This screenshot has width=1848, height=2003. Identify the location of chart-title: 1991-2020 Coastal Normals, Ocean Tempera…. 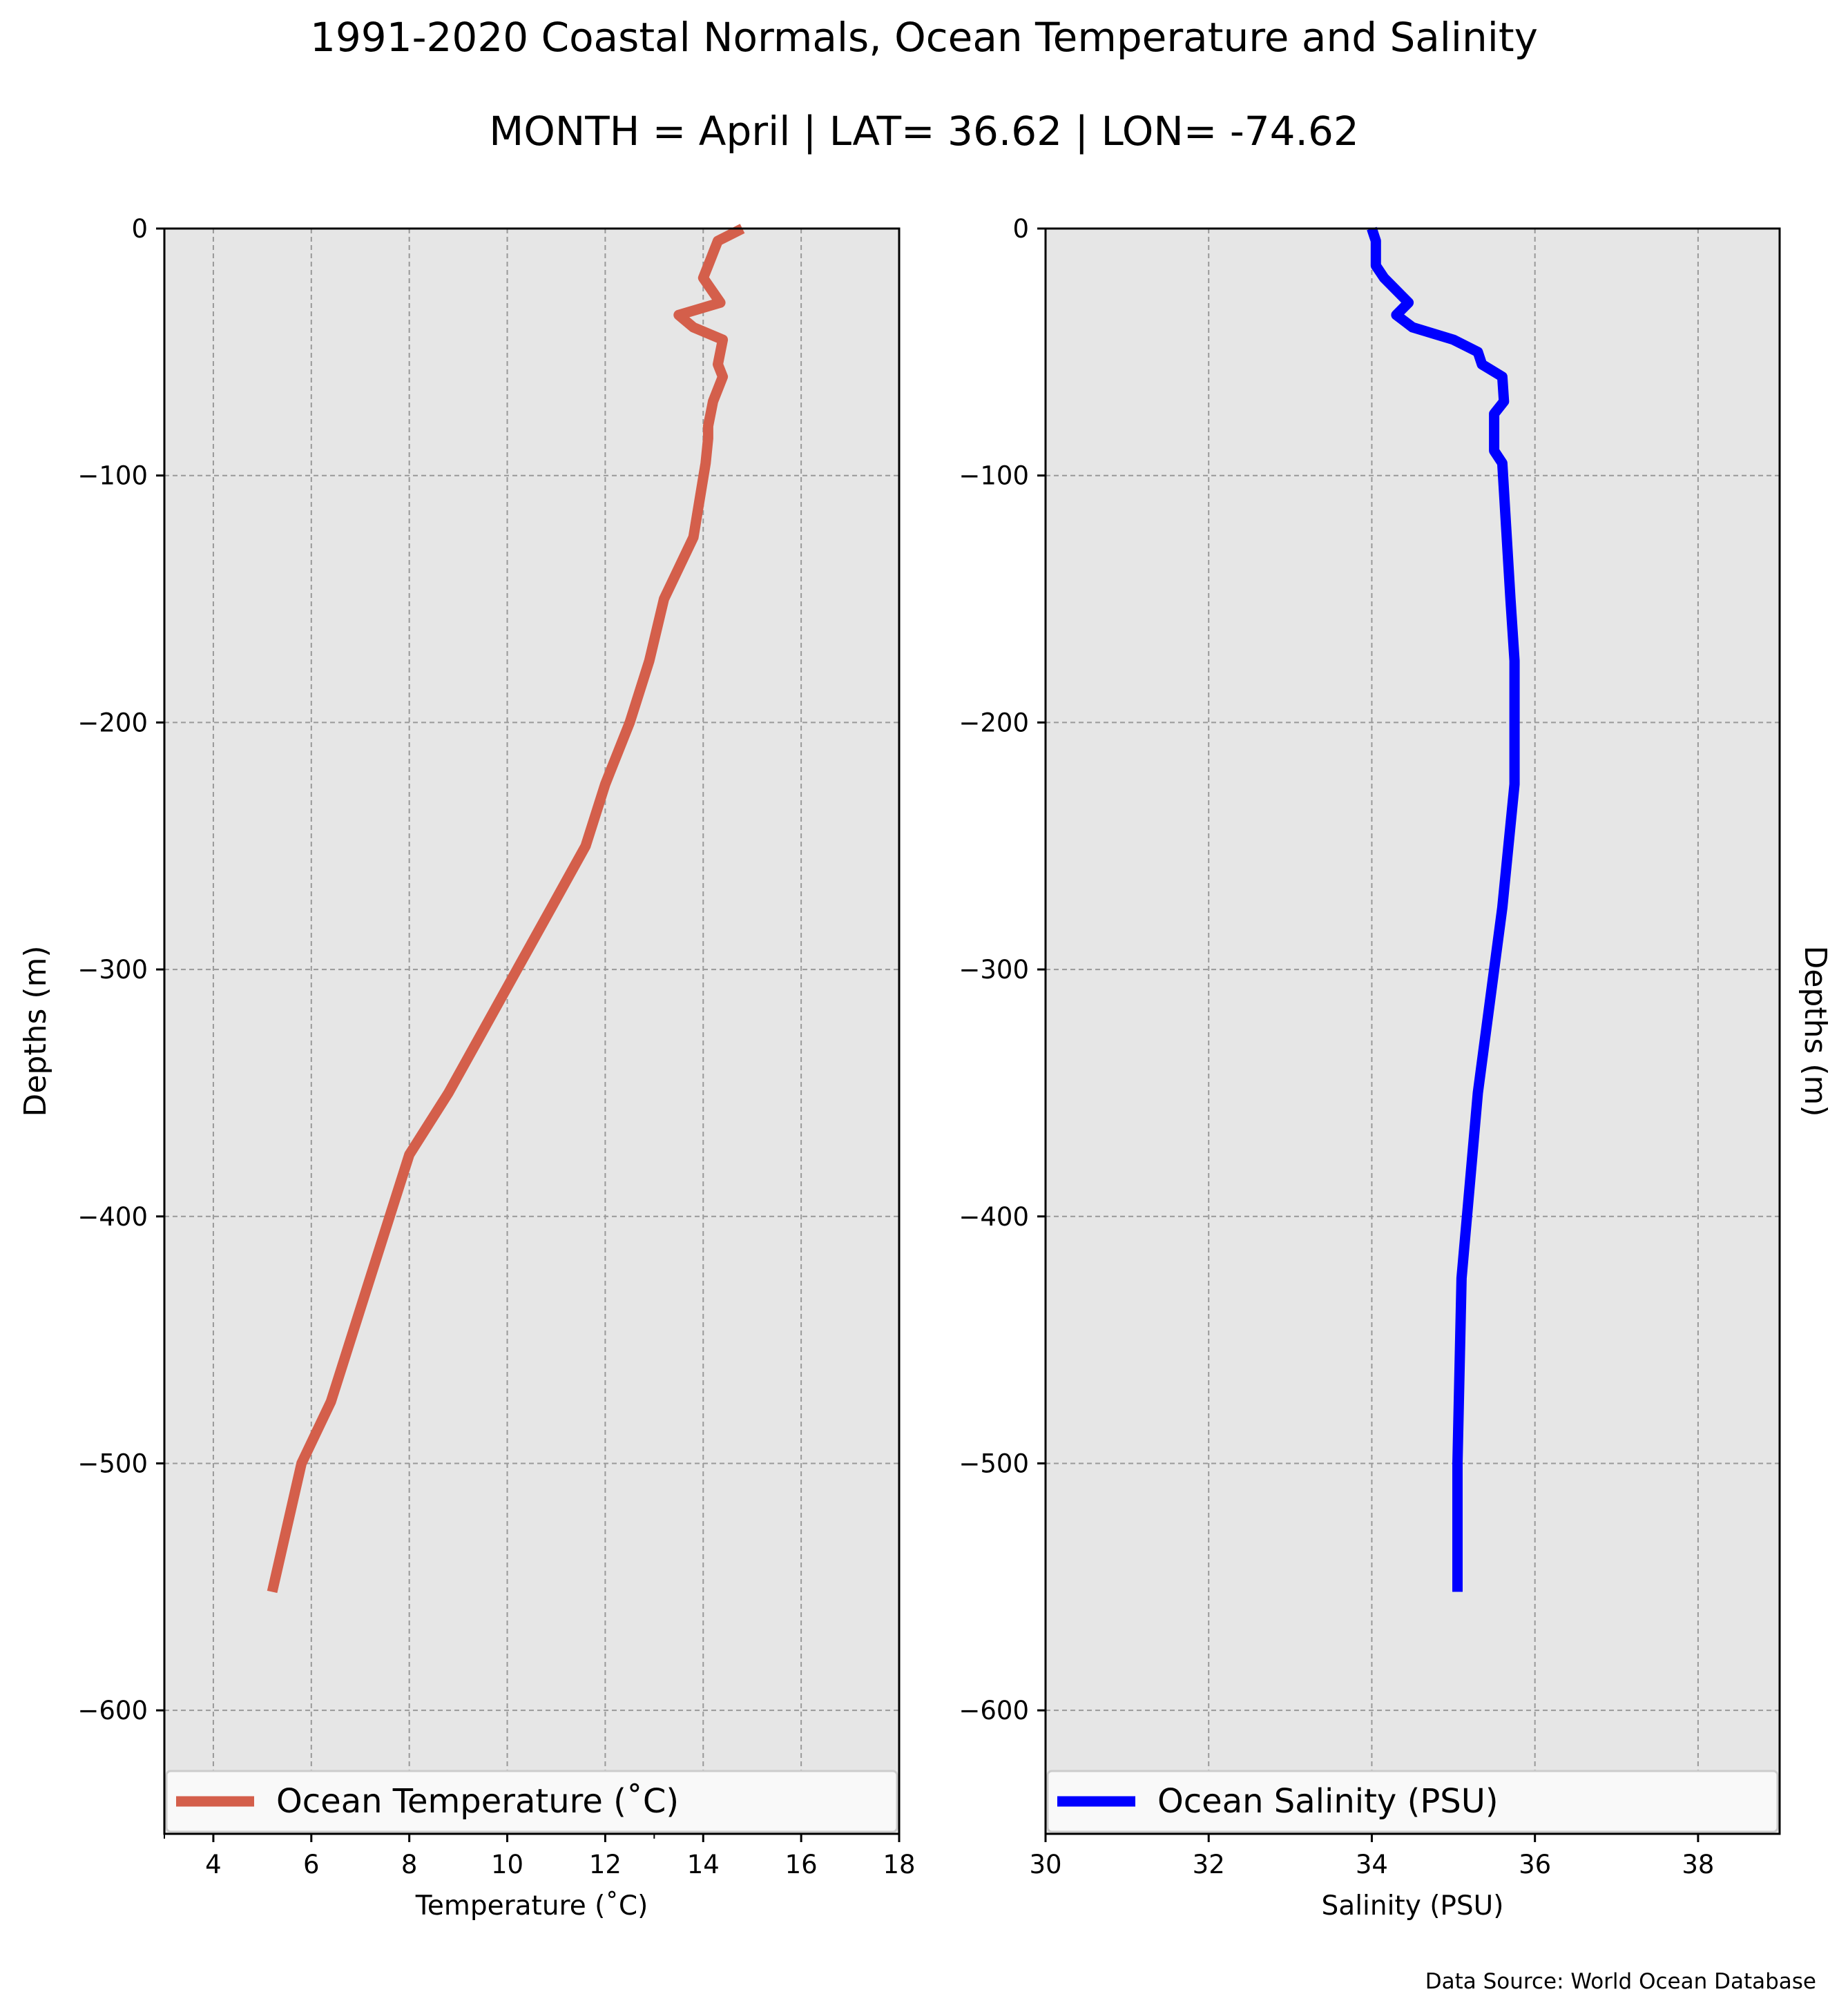
(924, 38).